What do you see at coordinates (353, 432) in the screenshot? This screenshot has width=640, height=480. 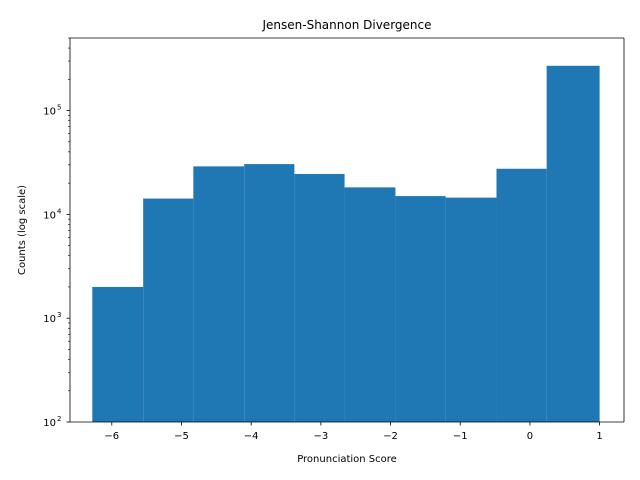 I see `x-ticks-group: −6 −5 −4 −3 −2 −1 0 1` at bounding box center [353, 432].